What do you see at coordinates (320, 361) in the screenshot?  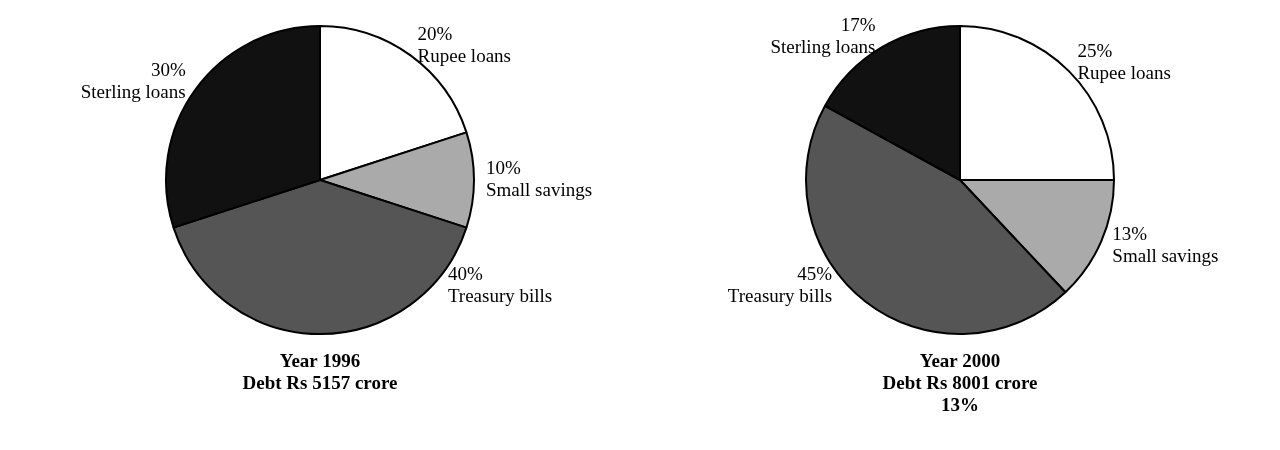 I see `text: Year 1996` at bounding box center [320, 361].